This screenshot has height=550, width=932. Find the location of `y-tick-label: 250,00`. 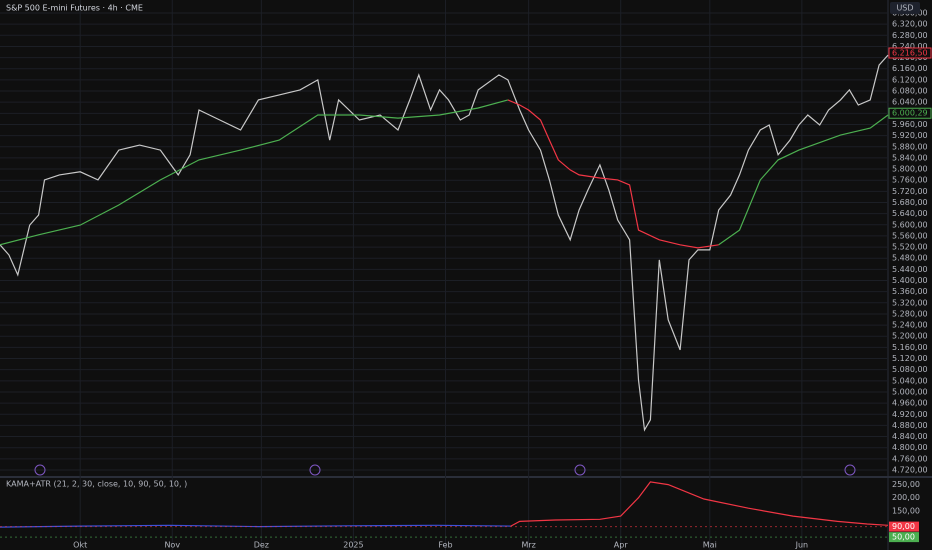

y-tick-label: 250,00 is located at coordinates (906, 484).